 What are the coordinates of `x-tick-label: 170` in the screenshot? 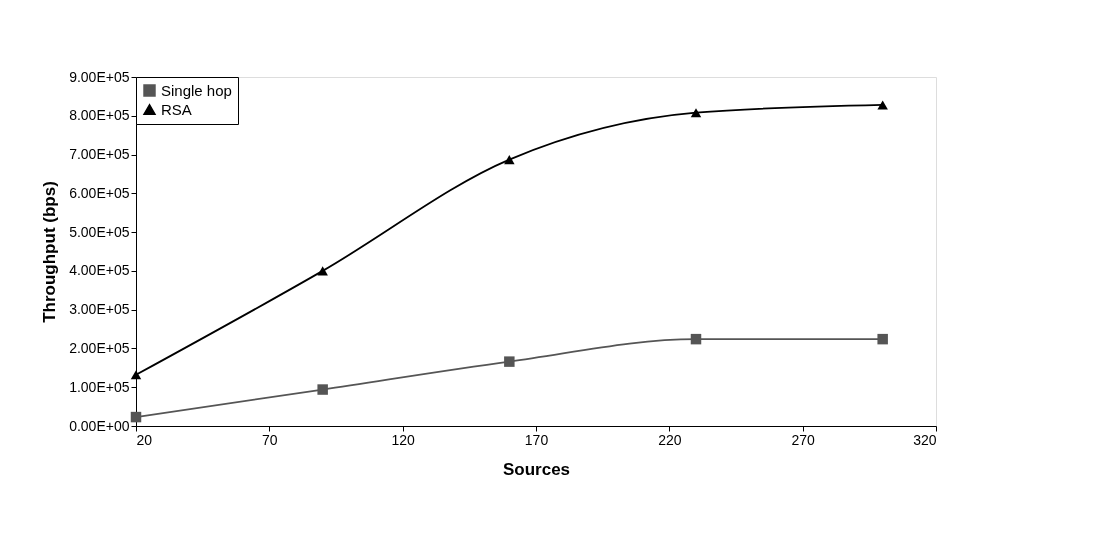 It's located at (536, 439).